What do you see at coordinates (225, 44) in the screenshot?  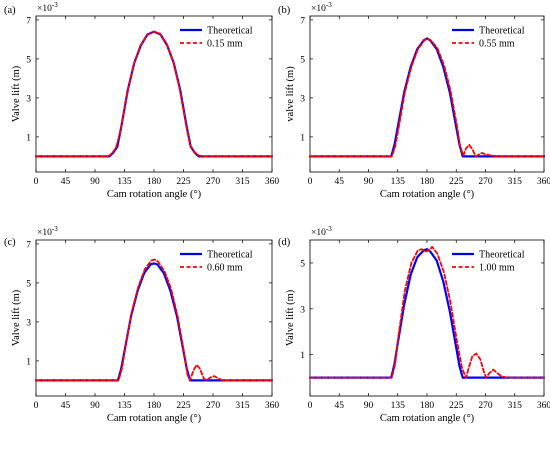 I see `legend-entry: 0.15 mm` at bounding box center [225, 44].